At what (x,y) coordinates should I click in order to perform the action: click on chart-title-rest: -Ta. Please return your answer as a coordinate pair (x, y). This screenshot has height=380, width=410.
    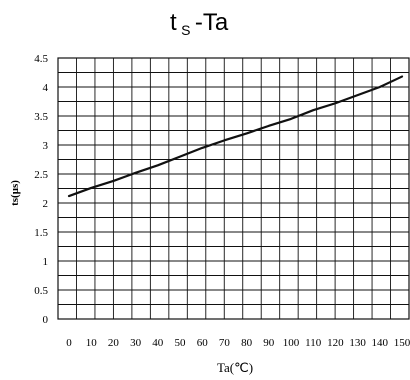
    Looking at the image, I should click on (212, 22).